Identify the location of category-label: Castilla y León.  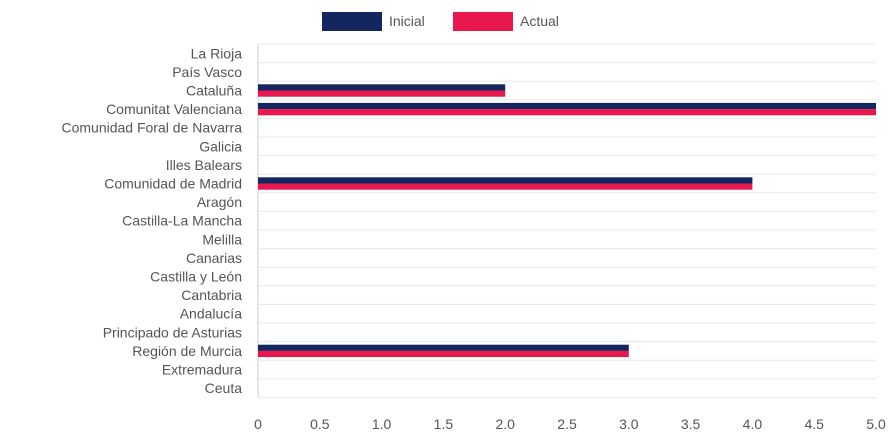
(196, 277).